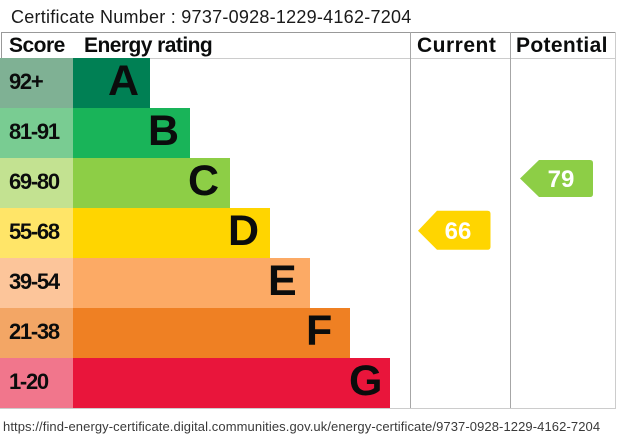 Image resolution: width=620 pixels, height=440 pixels. Describe the element at coordinates (458, 231) in the screenshot. I see `svg-text: 66` at that location.